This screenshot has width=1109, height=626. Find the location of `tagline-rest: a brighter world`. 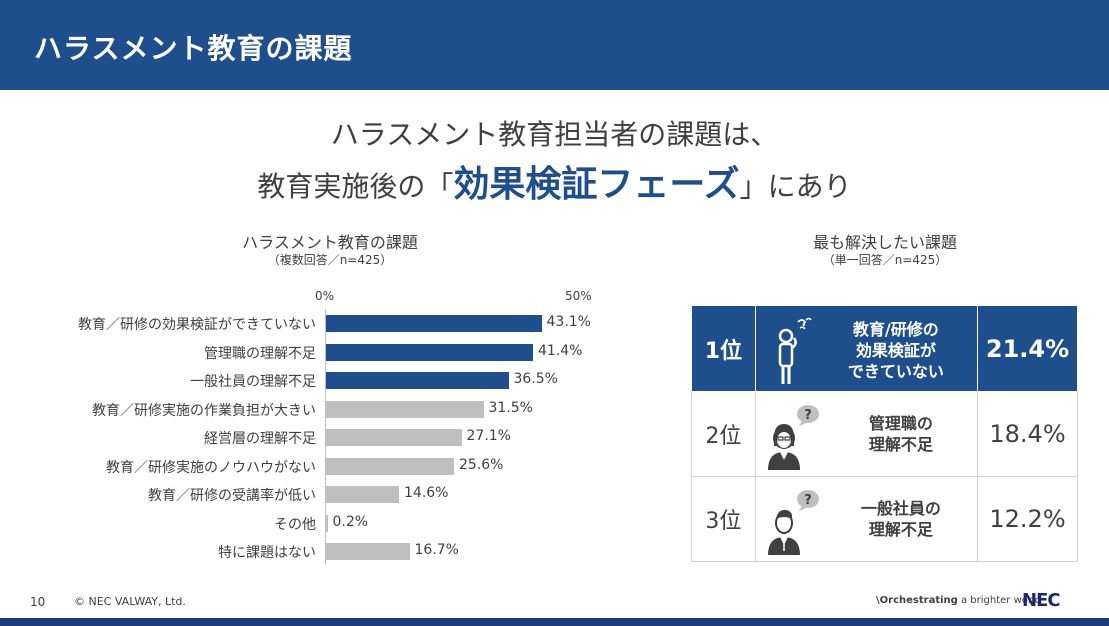

tagline-rest: a brighter world is located at coordinates (999, 600).